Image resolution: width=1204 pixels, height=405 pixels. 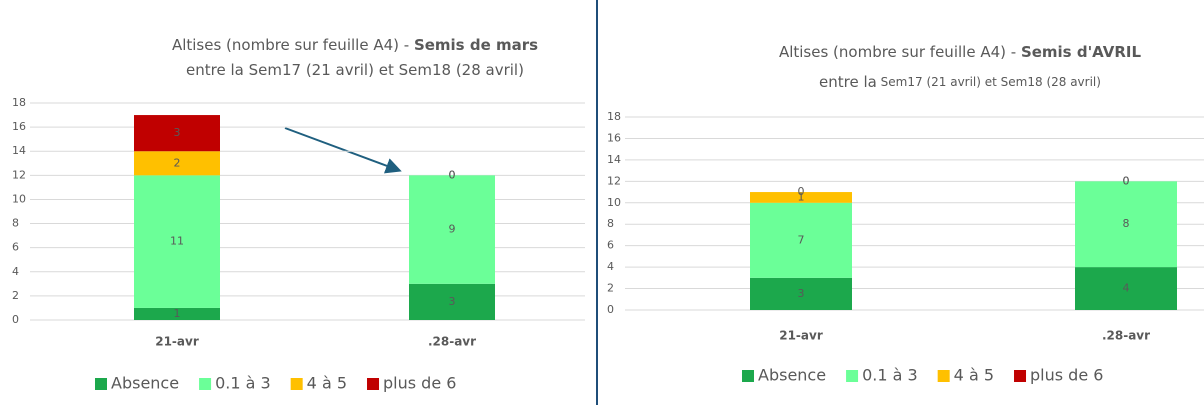 I want to click on text-part: Semis d'AVRIL, so click(x=1081, y=52).